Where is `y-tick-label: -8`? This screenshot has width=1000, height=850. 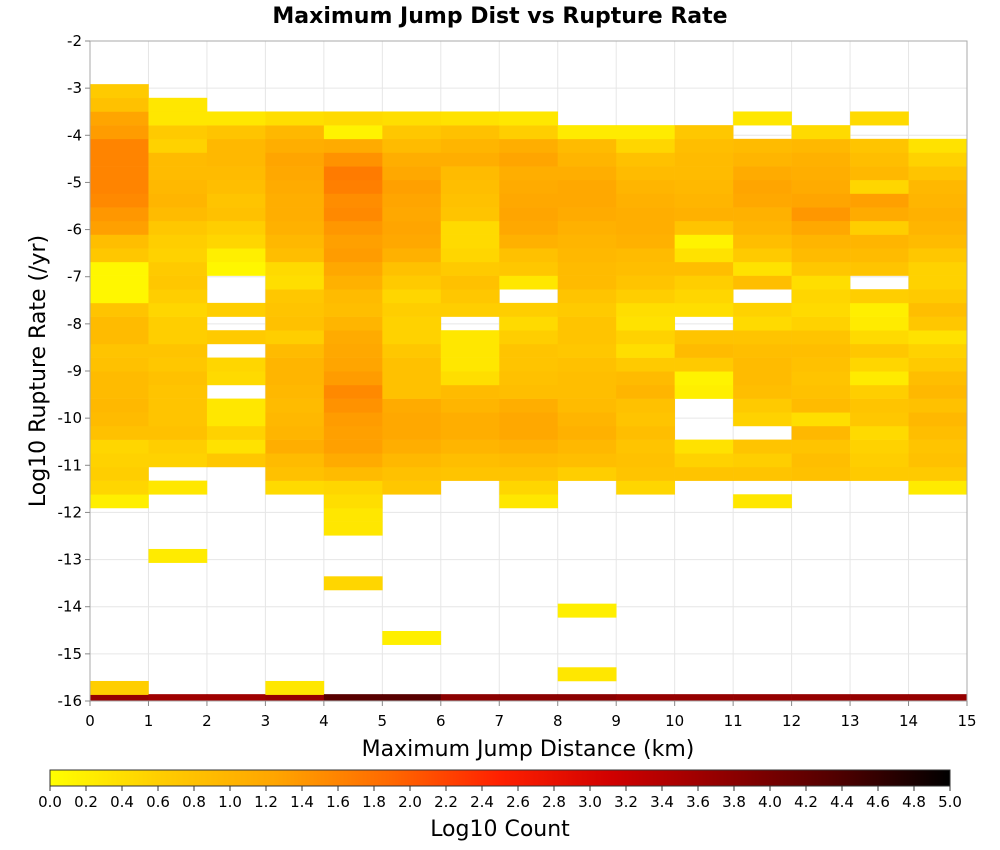 y-tick-label: -8 is located at coordinates (74, 324).